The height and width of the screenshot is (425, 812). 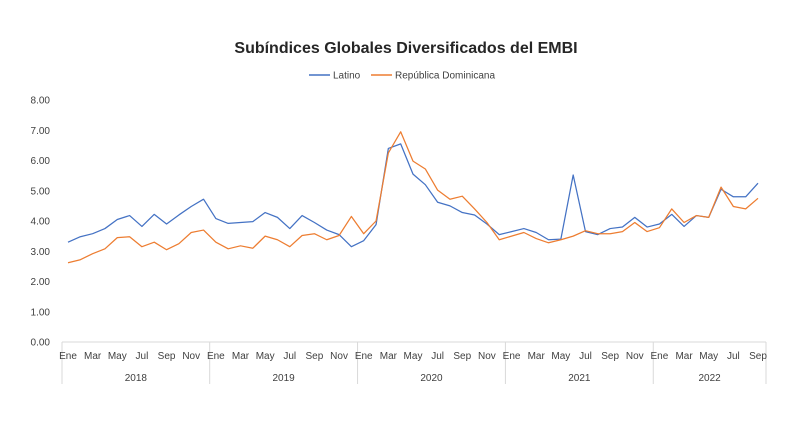 I want to click on y-tick-label: 4.00, so click(x=41, y=222).